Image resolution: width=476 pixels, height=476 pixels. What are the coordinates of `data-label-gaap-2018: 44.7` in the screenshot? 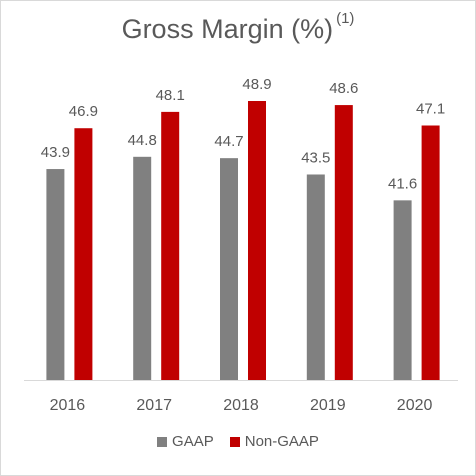 It's located at (228, 141).